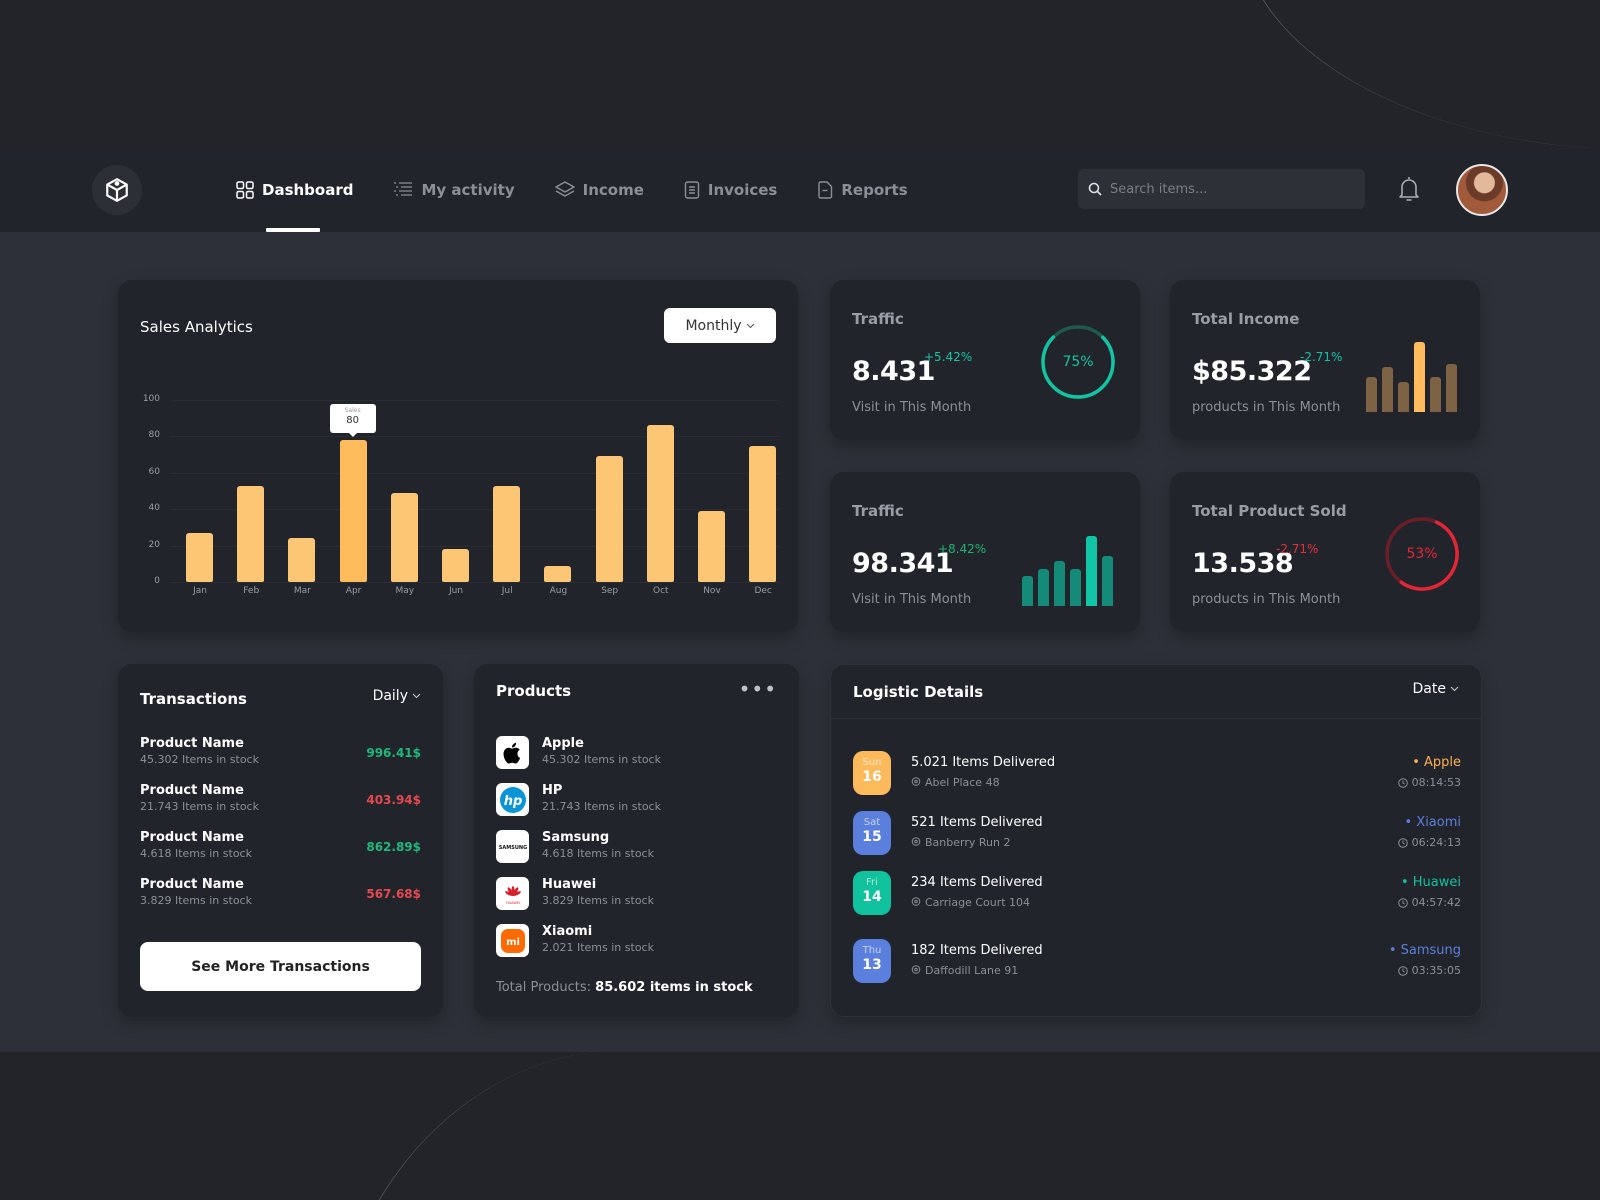 This screenshot has width=1600, height=1200. Describe the element at coordinates (872, 950) in the screenshot. I see `day-label: Thu` at that location.